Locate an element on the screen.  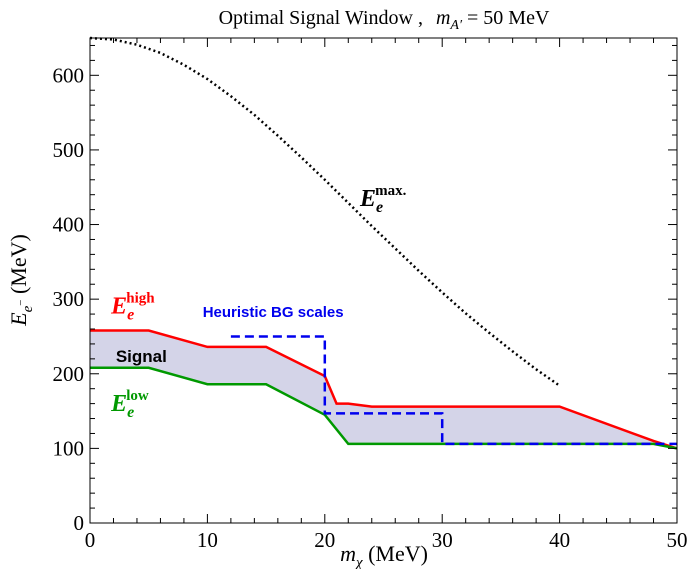
y-tick-label: 400 is located at coordinates (69, 225).